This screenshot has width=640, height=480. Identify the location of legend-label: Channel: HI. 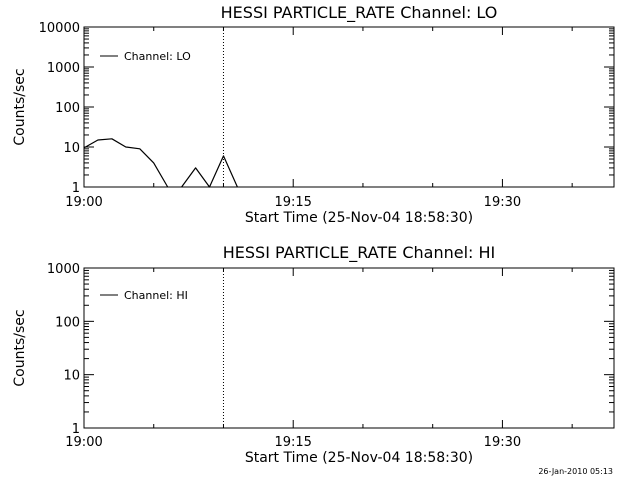
(156, 295).